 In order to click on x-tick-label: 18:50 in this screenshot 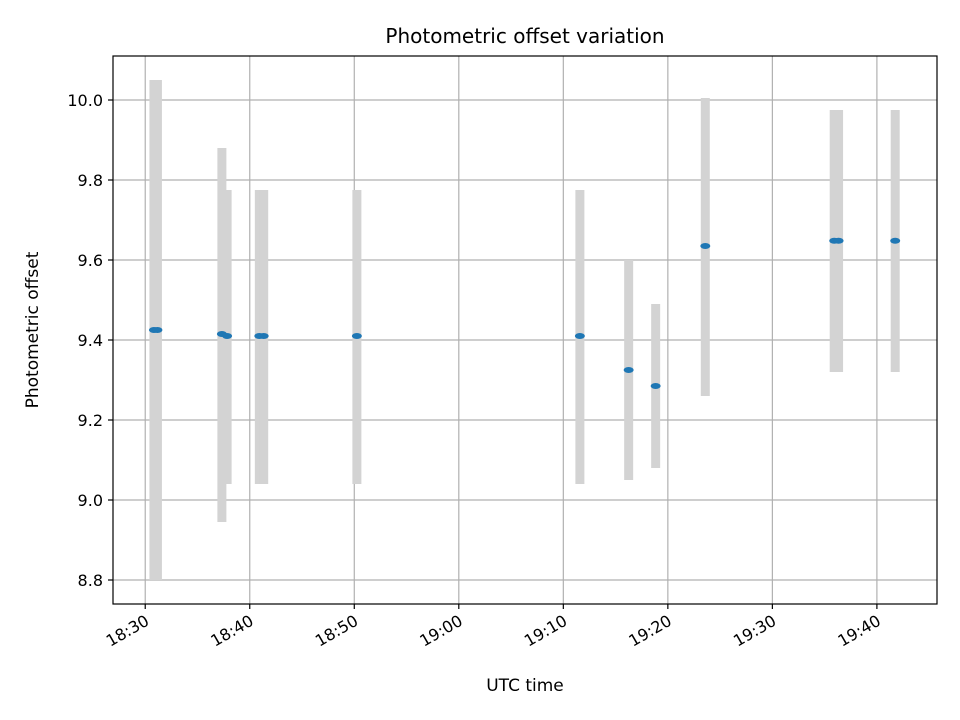, I will do `click(336, 631)`.